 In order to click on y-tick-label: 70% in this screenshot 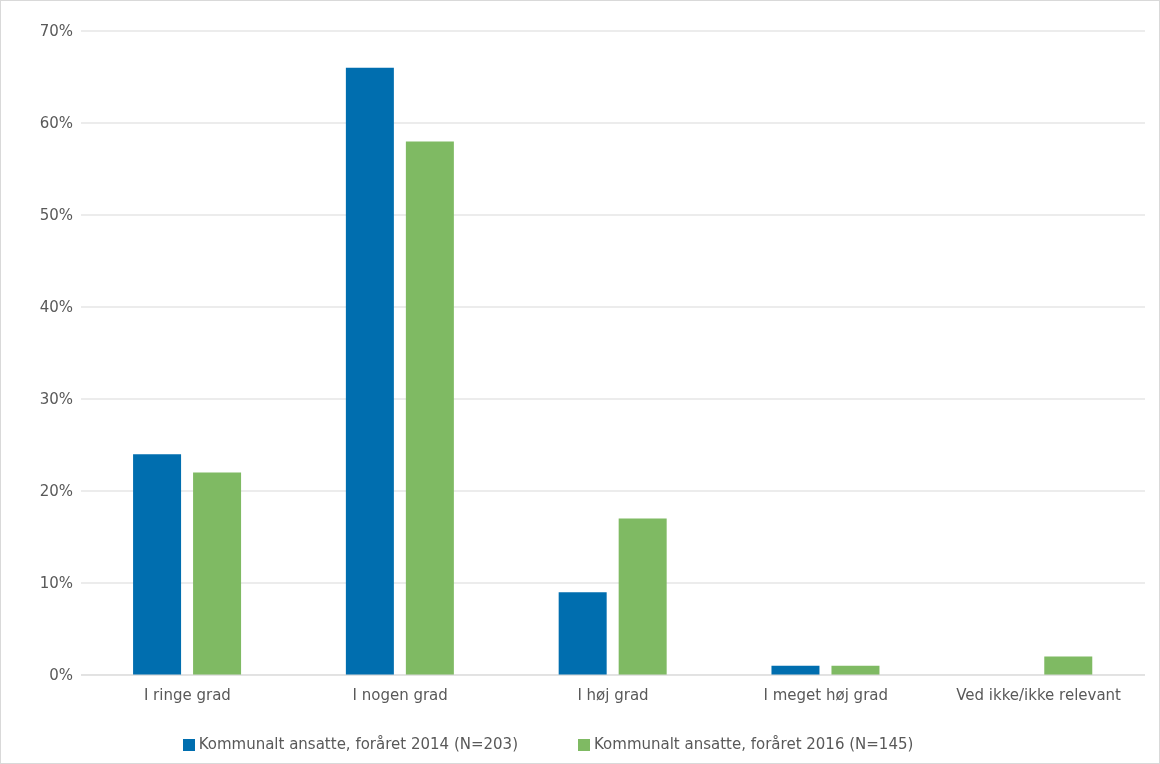, I will do `click(56, 31)`.